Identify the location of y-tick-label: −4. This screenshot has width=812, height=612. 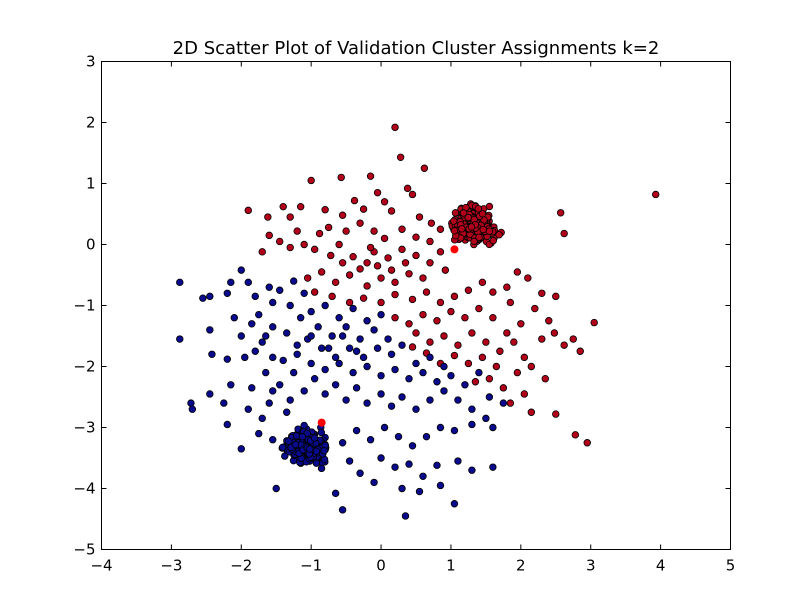
(84, 489).